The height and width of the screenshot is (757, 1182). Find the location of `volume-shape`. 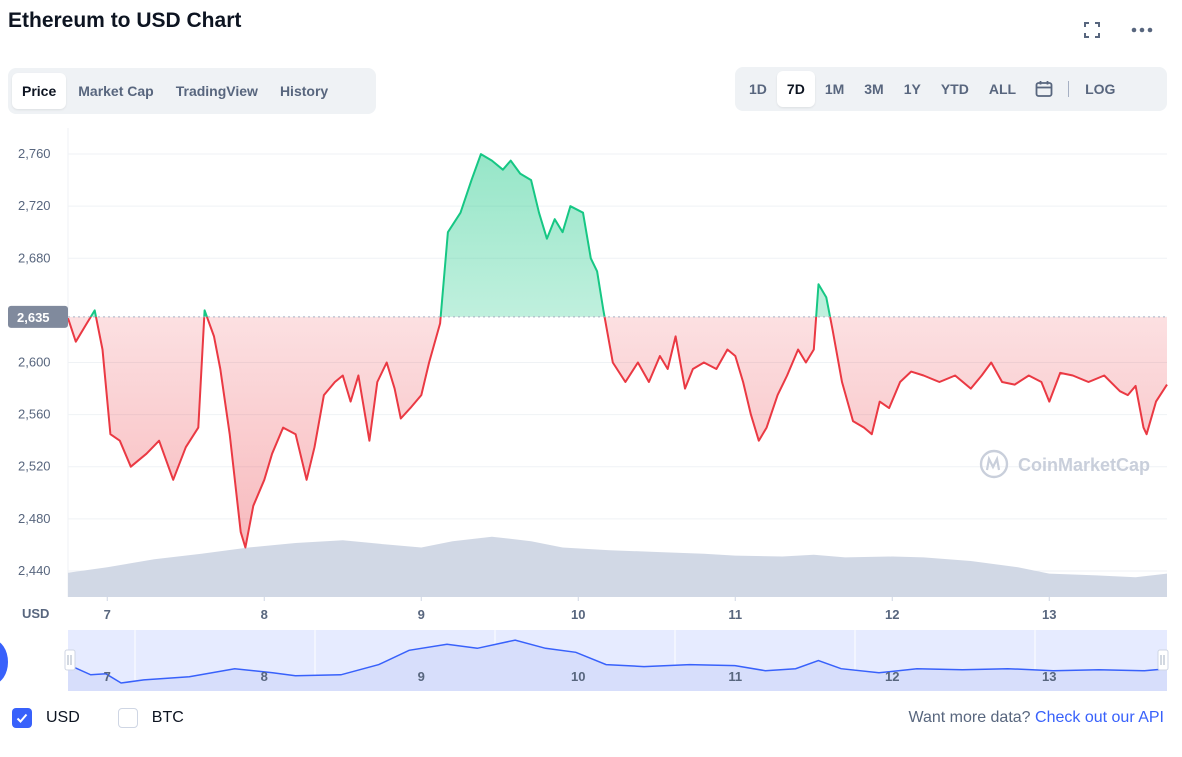

volume-shape is located at coordinates (617, 566).